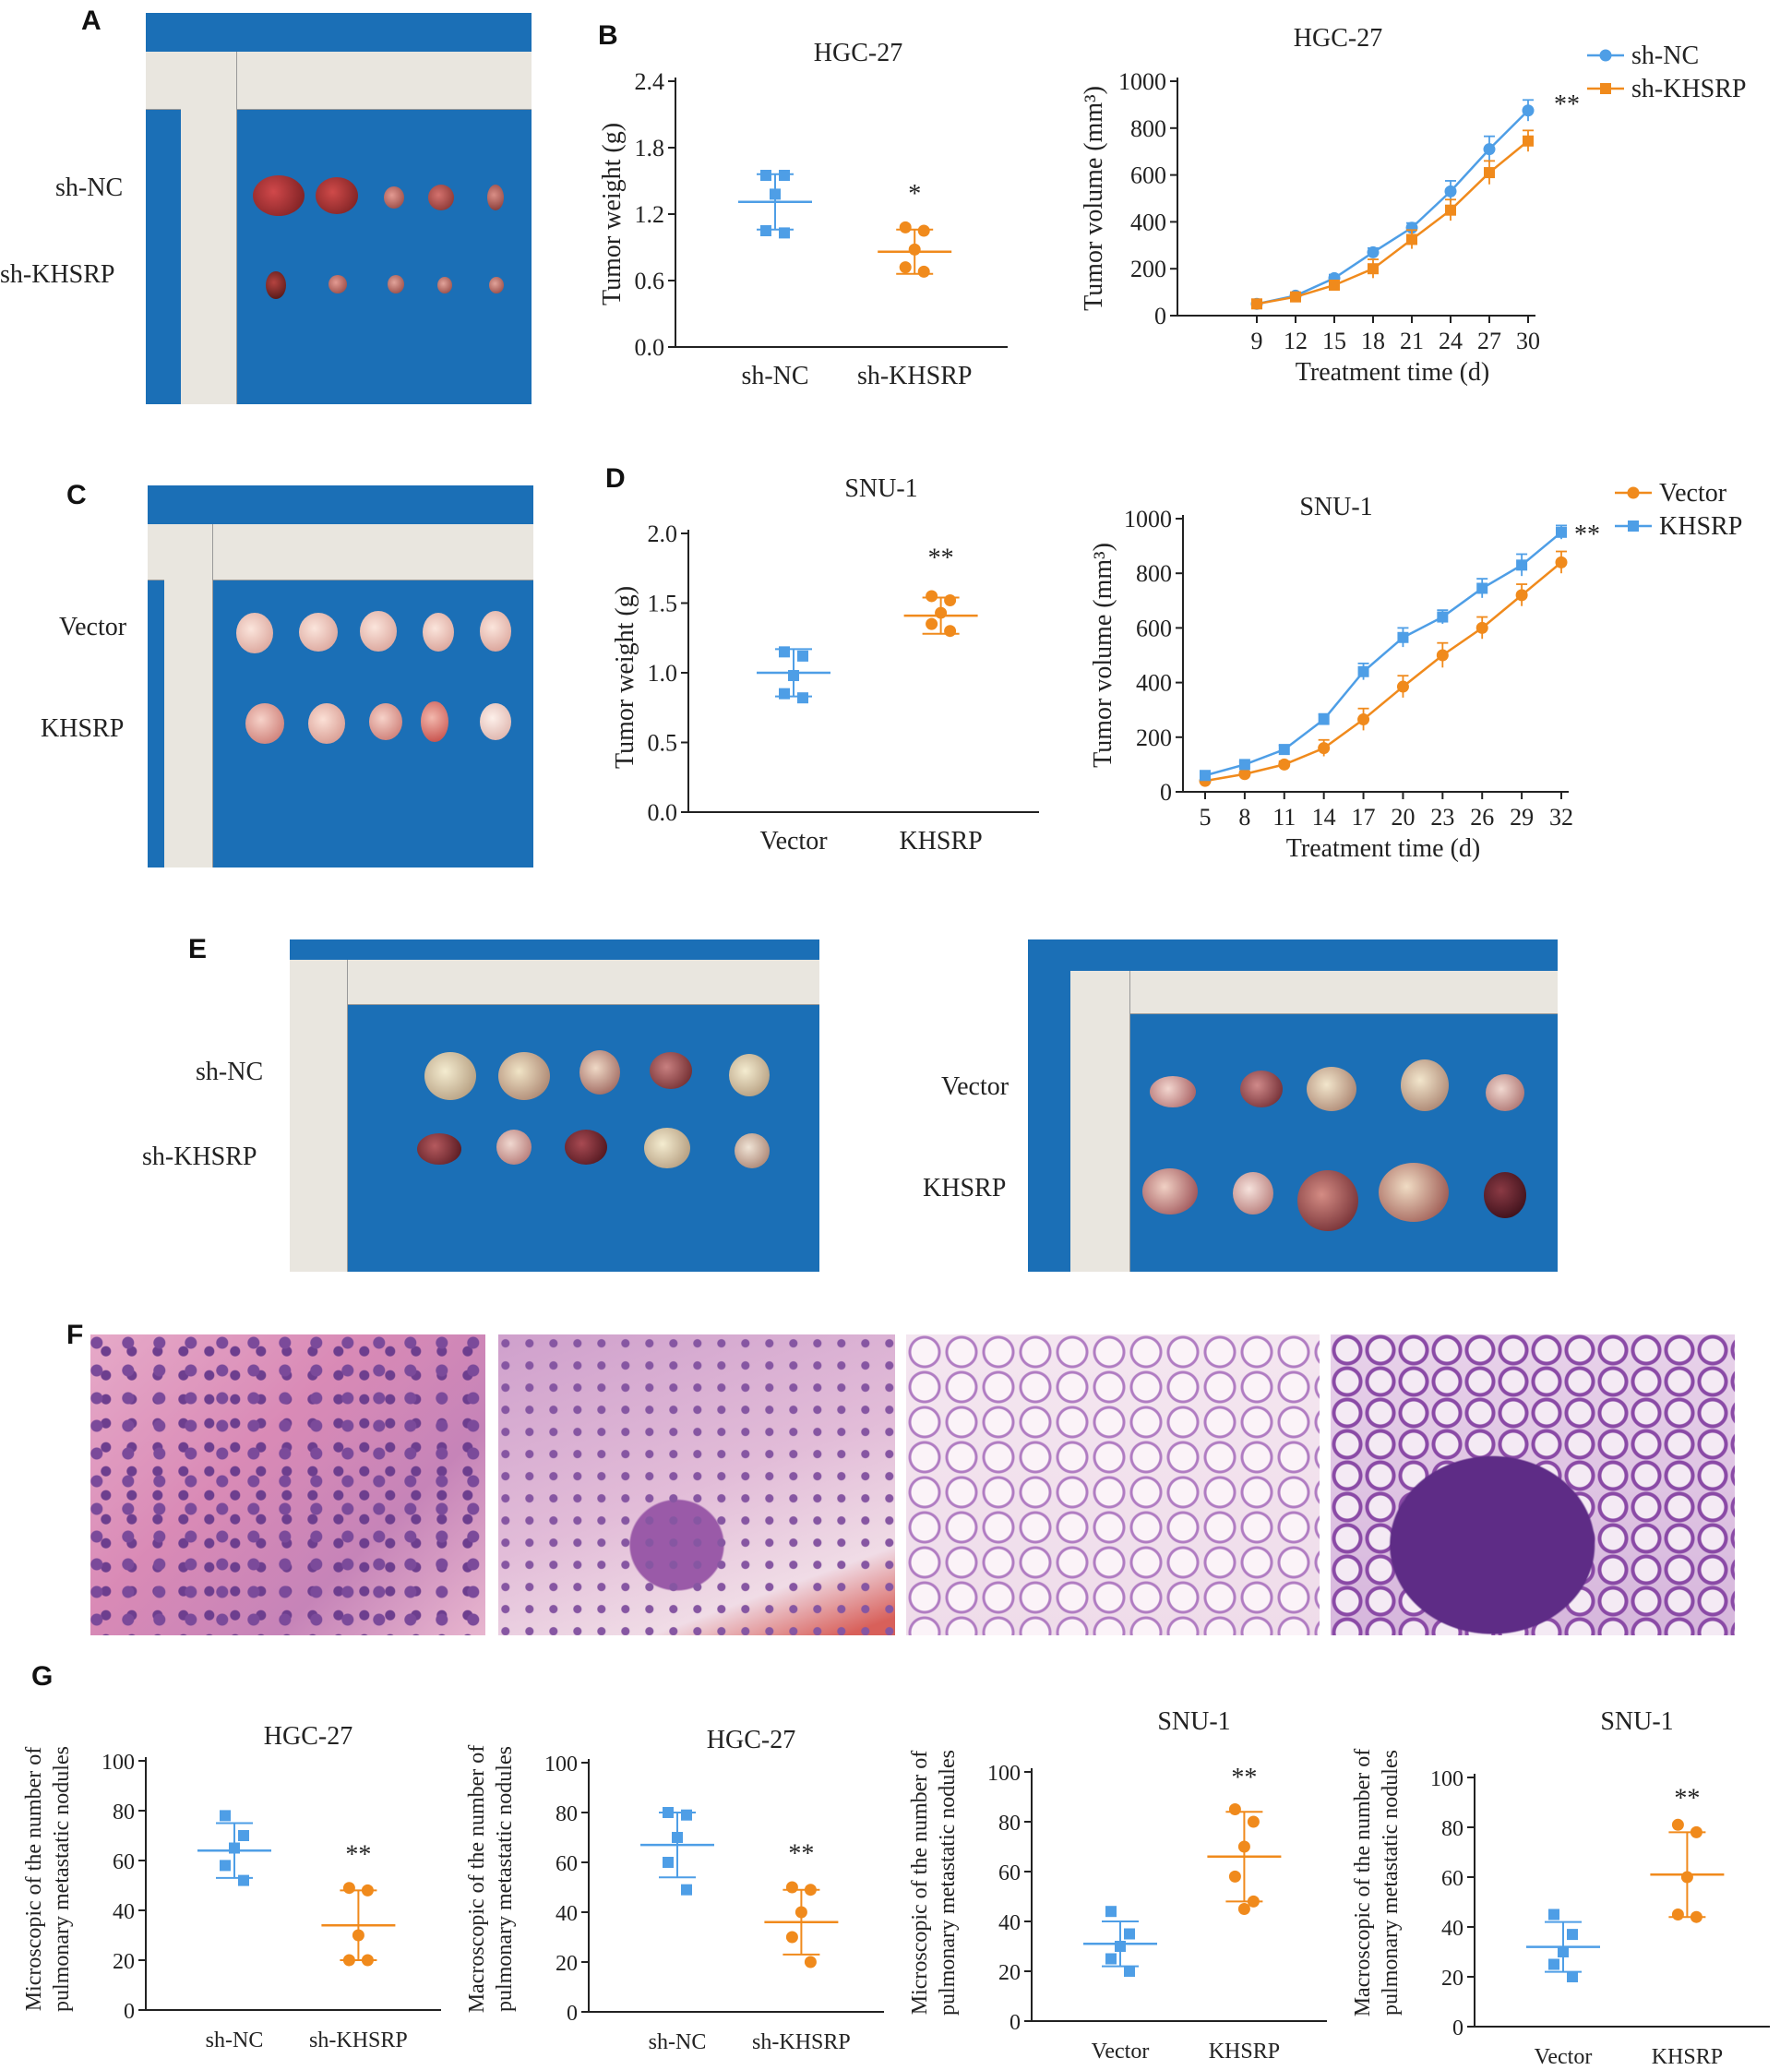 The height and width of the screenshot is (2070, 1792). Describe the element at coordinates (625, 678) in the screenshot. I see `y-axis-label: Tumor weight (g)` at that location.